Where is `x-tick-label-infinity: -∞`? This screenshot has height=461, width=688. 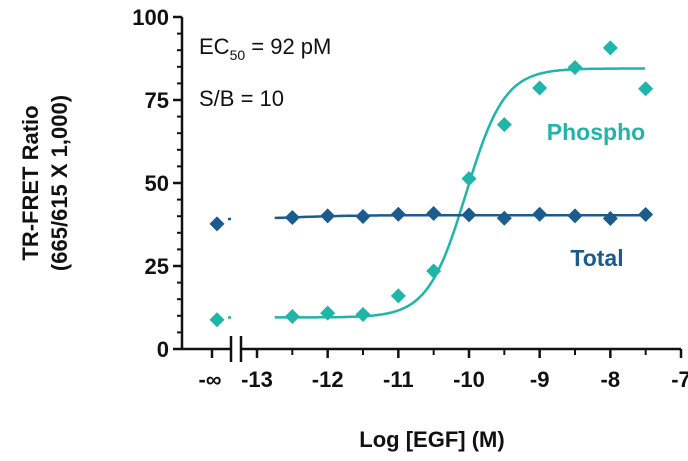
x-tick-label-infinity: -∞ is located at coordinates (209, 379).